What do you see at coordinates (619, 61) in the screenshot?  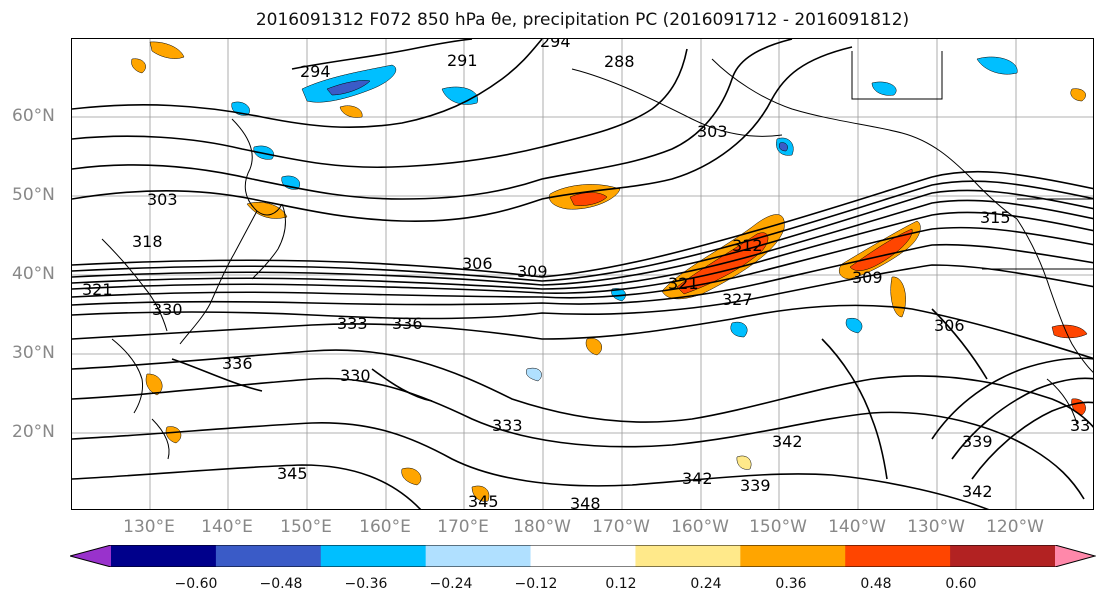 I see `contour-label: 288` at bounding box center [619, 61].